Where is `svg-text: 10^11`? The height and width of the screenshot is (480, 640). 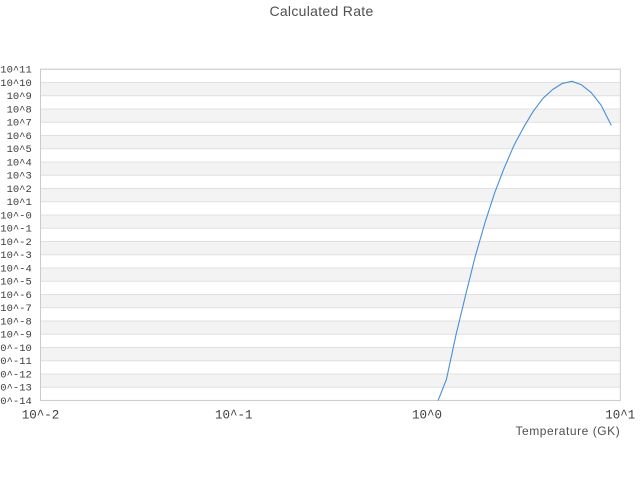 svg-text: 10^11 is located at coordinates (16, 71).